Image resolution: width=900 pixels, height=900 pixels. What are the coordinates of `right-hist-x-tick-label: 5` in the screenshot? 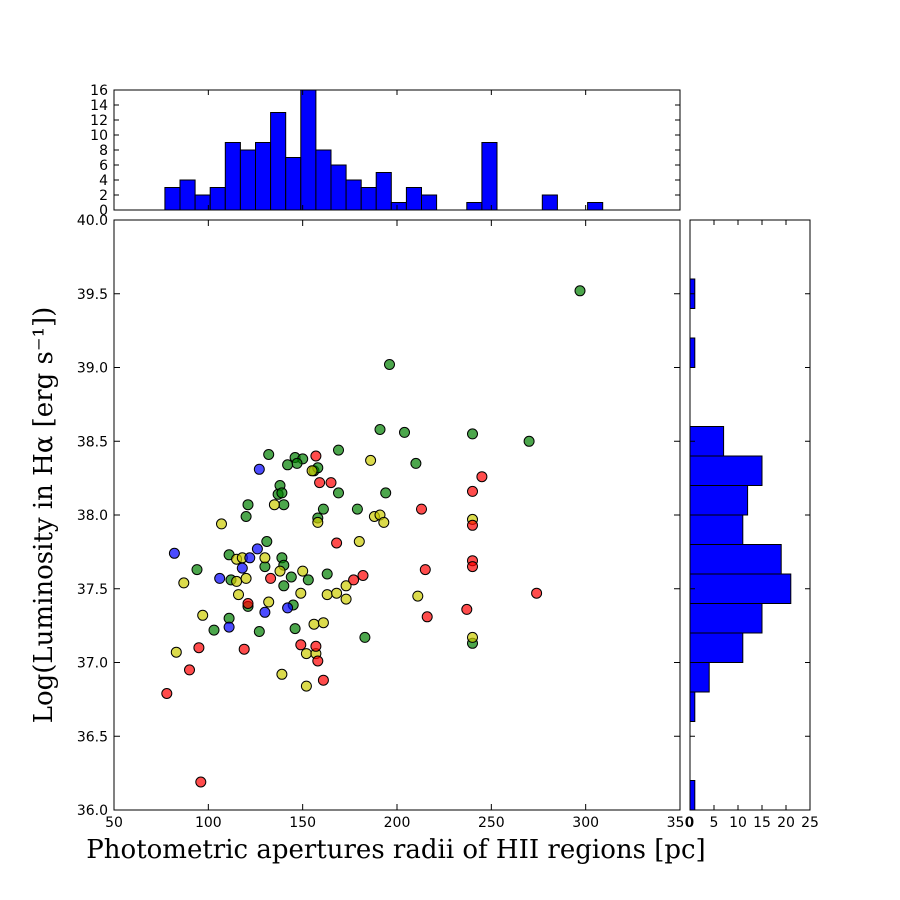 It's located at (714, 823).